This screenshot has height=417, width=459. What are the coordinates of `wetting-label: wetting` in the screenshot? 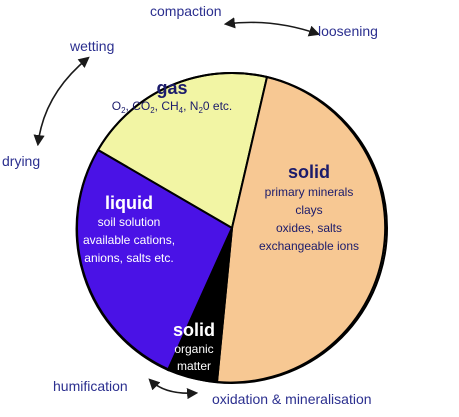 It's located at (91, 46).